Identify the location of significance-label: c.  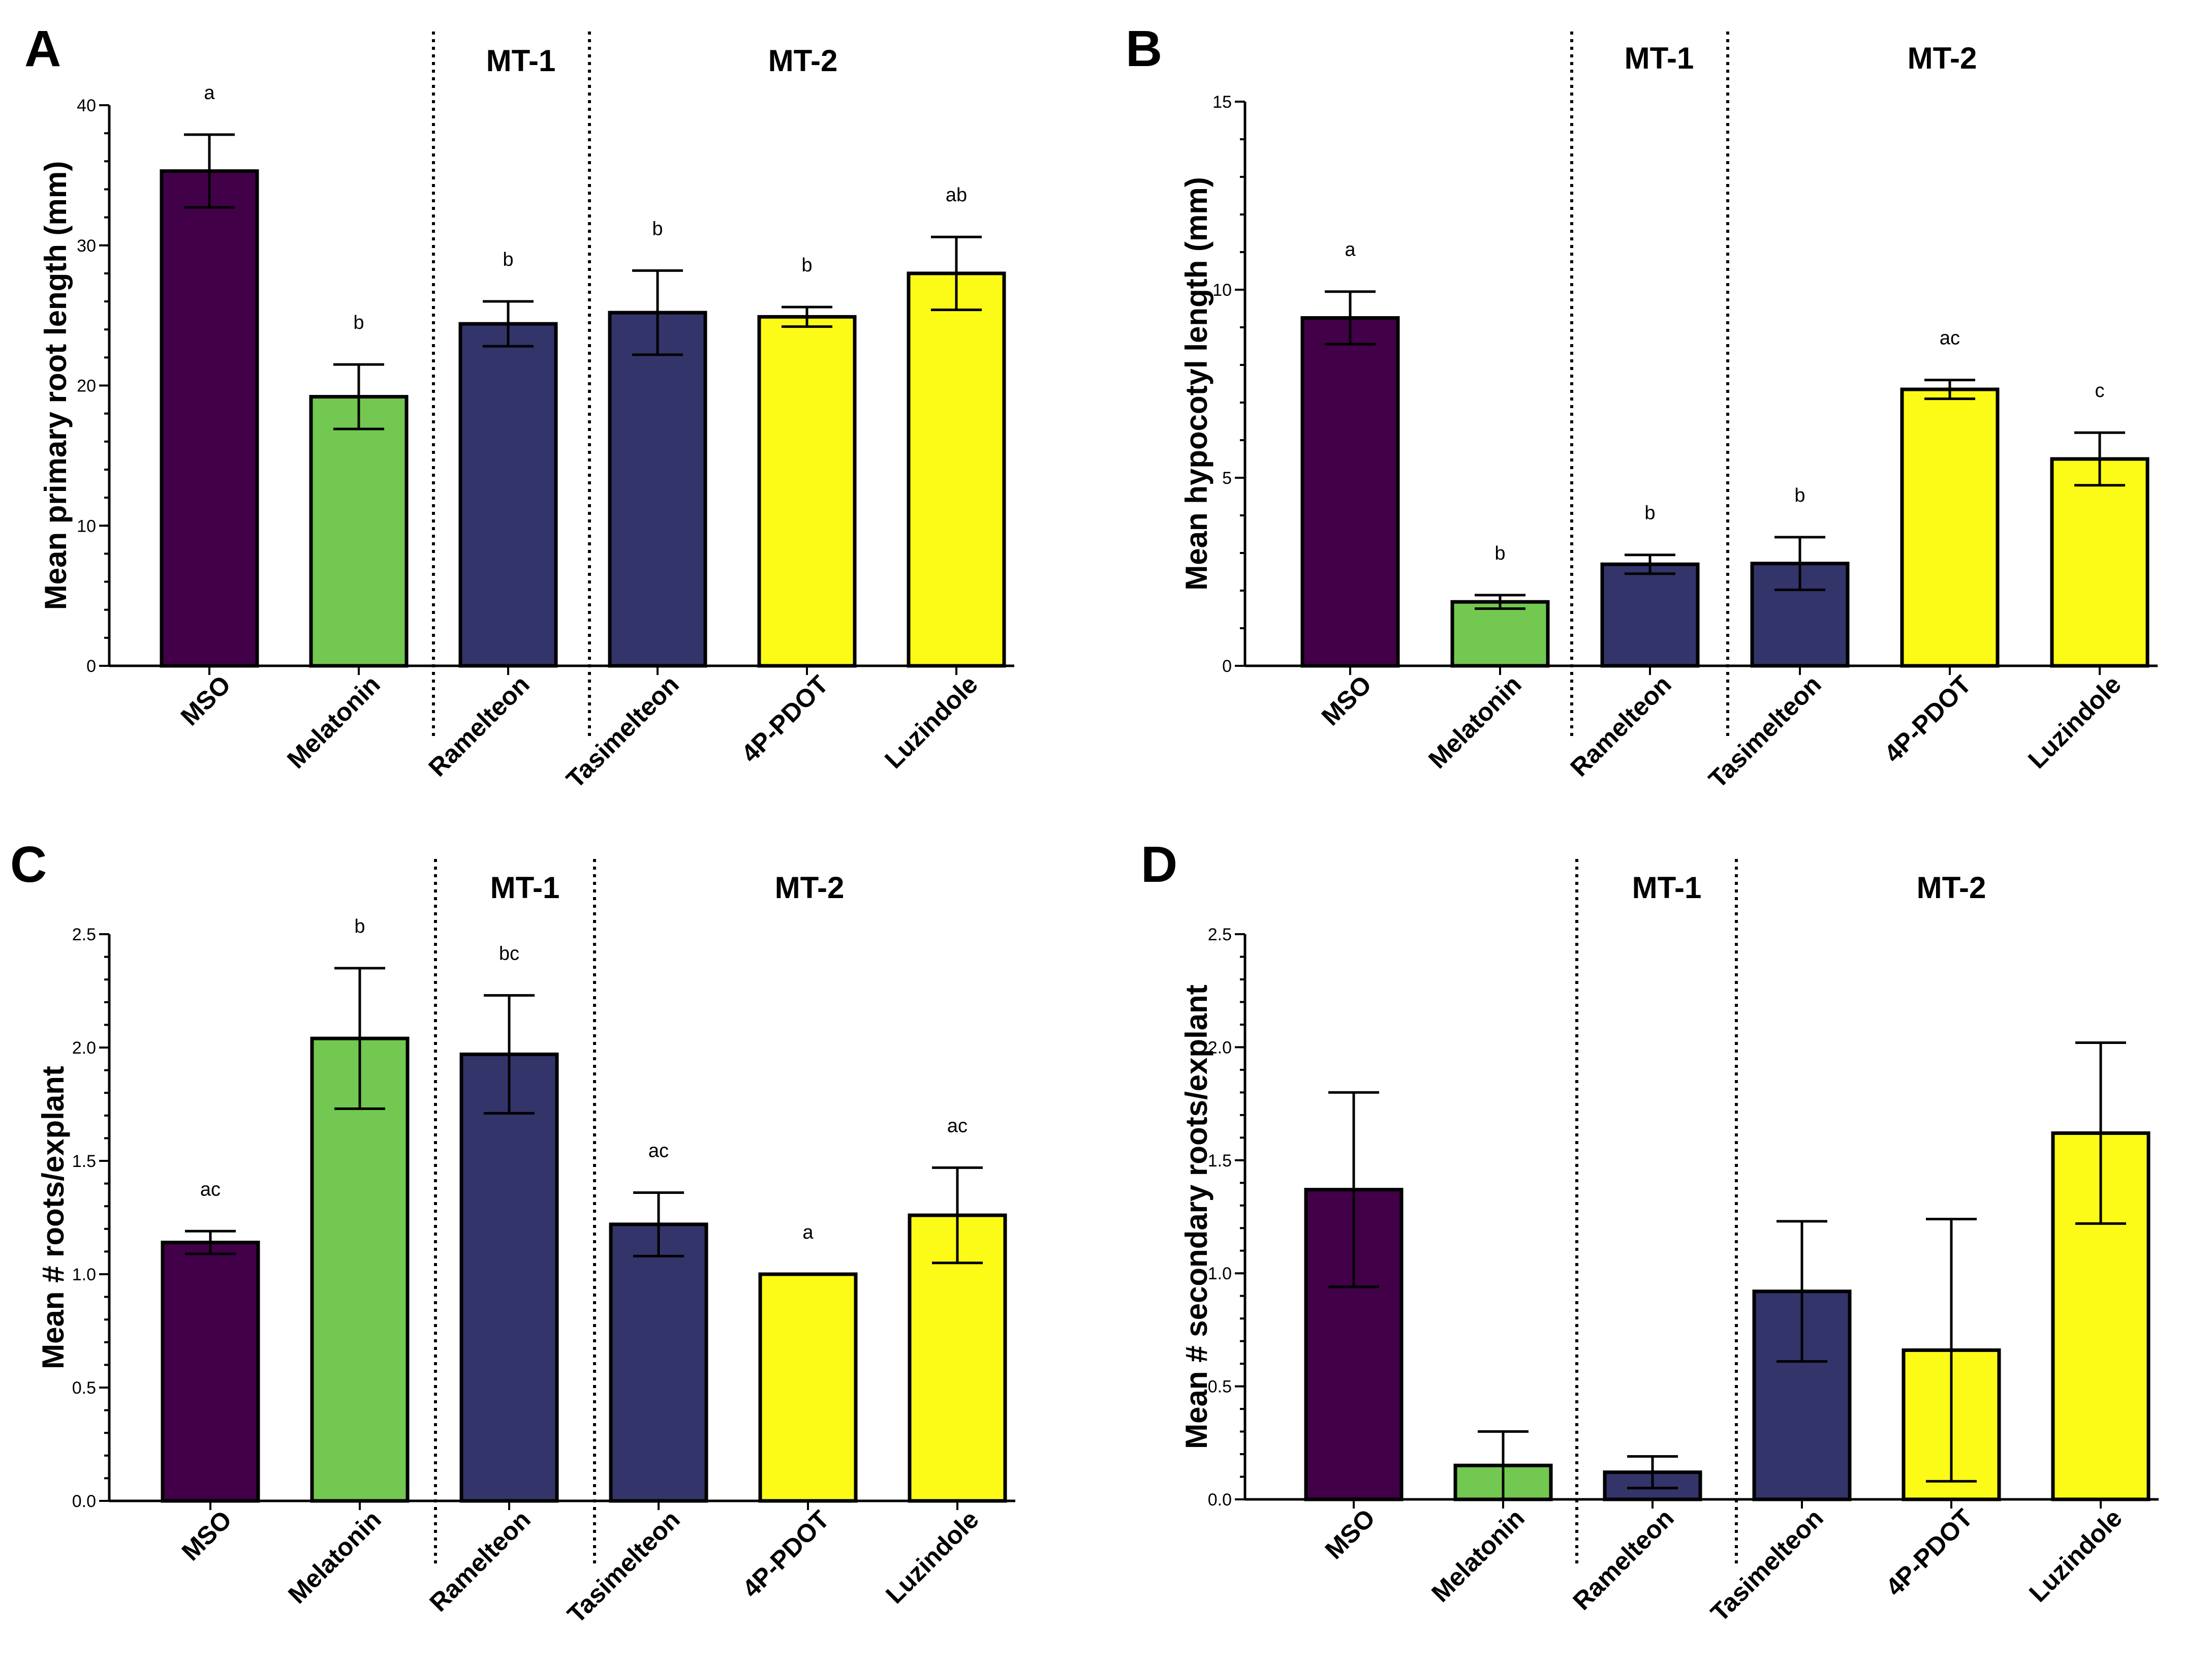
(2100, 391).